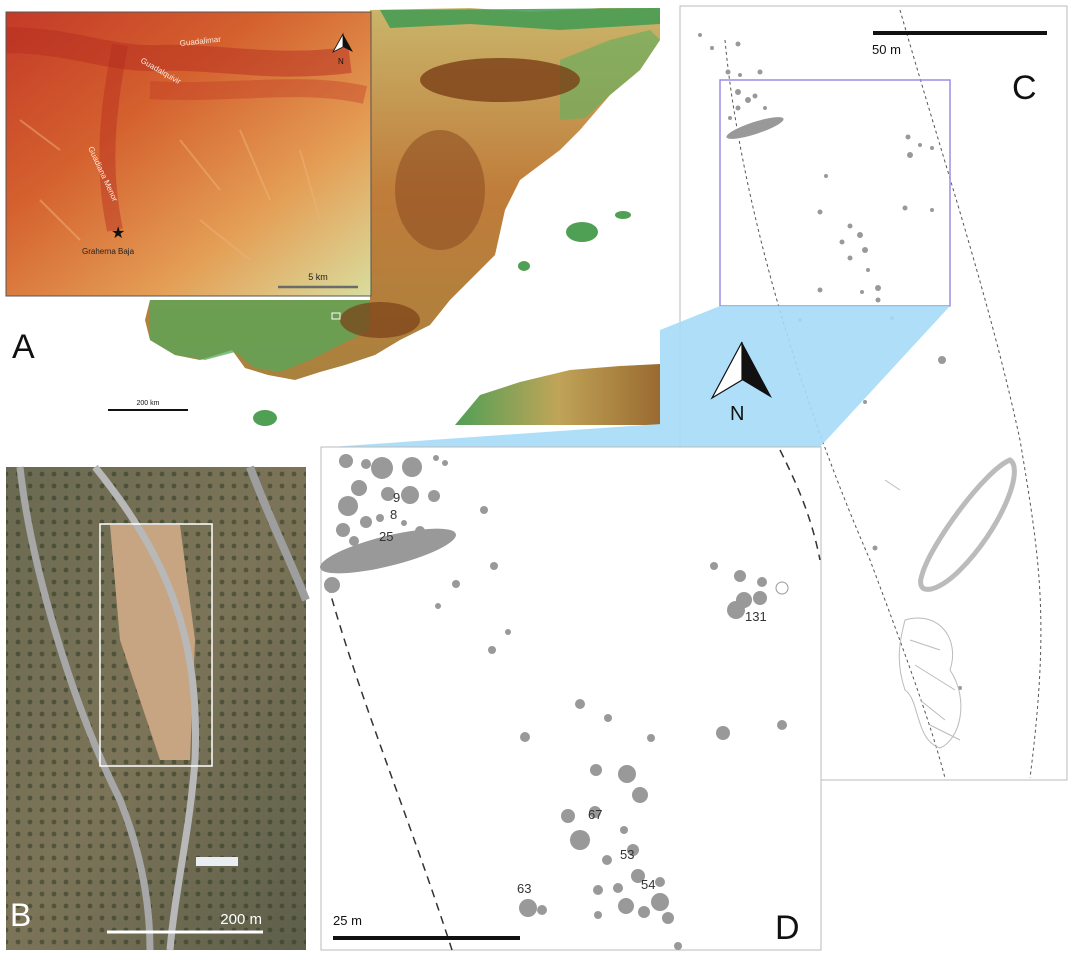  I want to click on plan-c-structures-detail, so click(922, 610).